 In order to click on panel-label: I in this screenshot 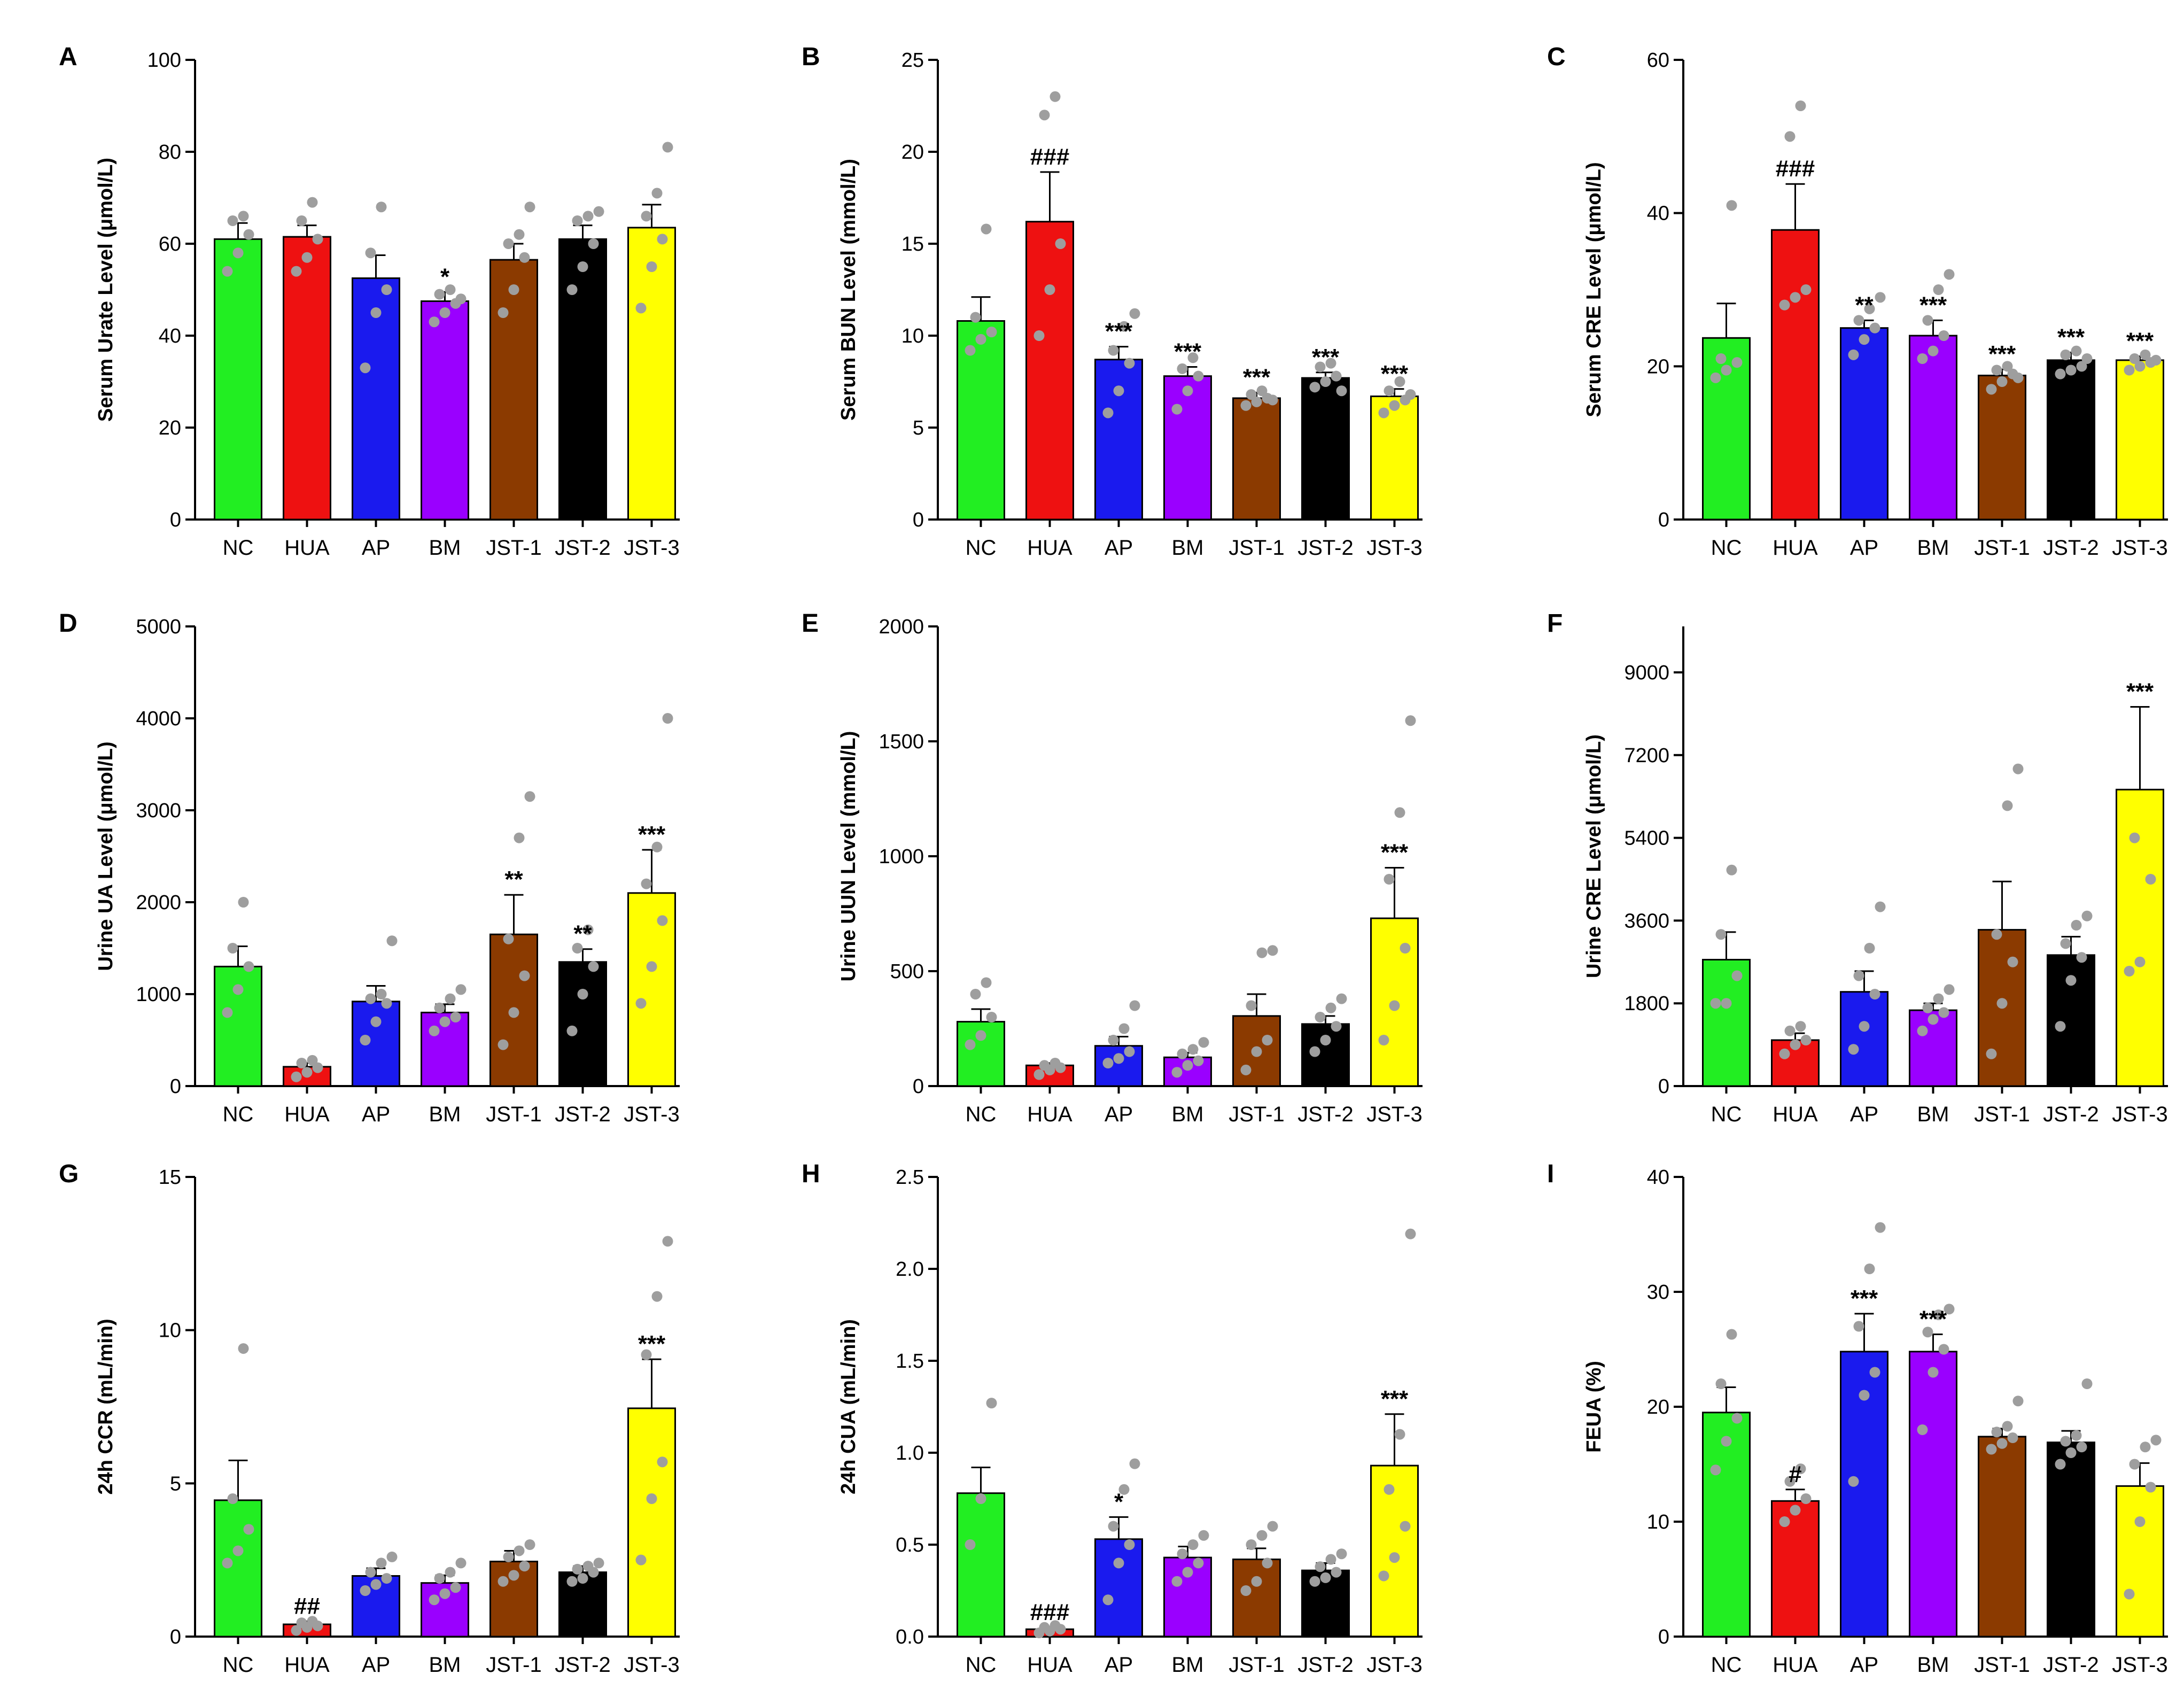, I will do `click(1550, 1174)`.